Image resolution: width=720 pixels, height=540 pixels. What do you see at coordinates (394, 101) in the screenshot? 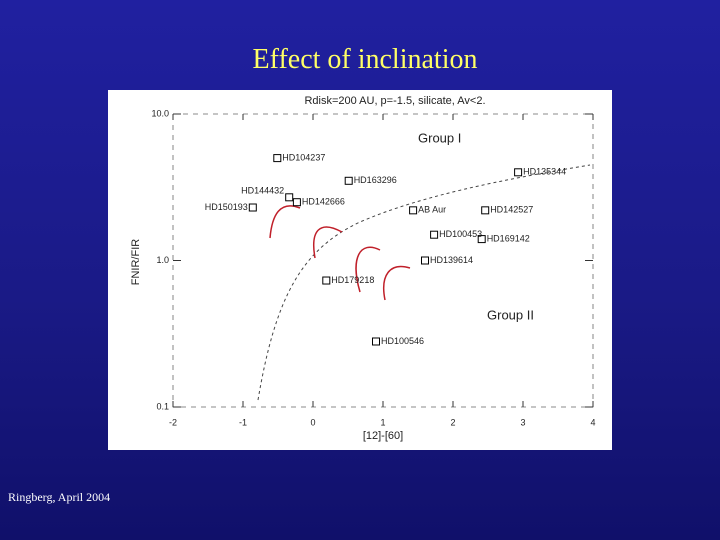
I see `chart-title: Rdisk=200 AU, p=-1.5, silicate, Av<2.` at bounding box center [394, 101].